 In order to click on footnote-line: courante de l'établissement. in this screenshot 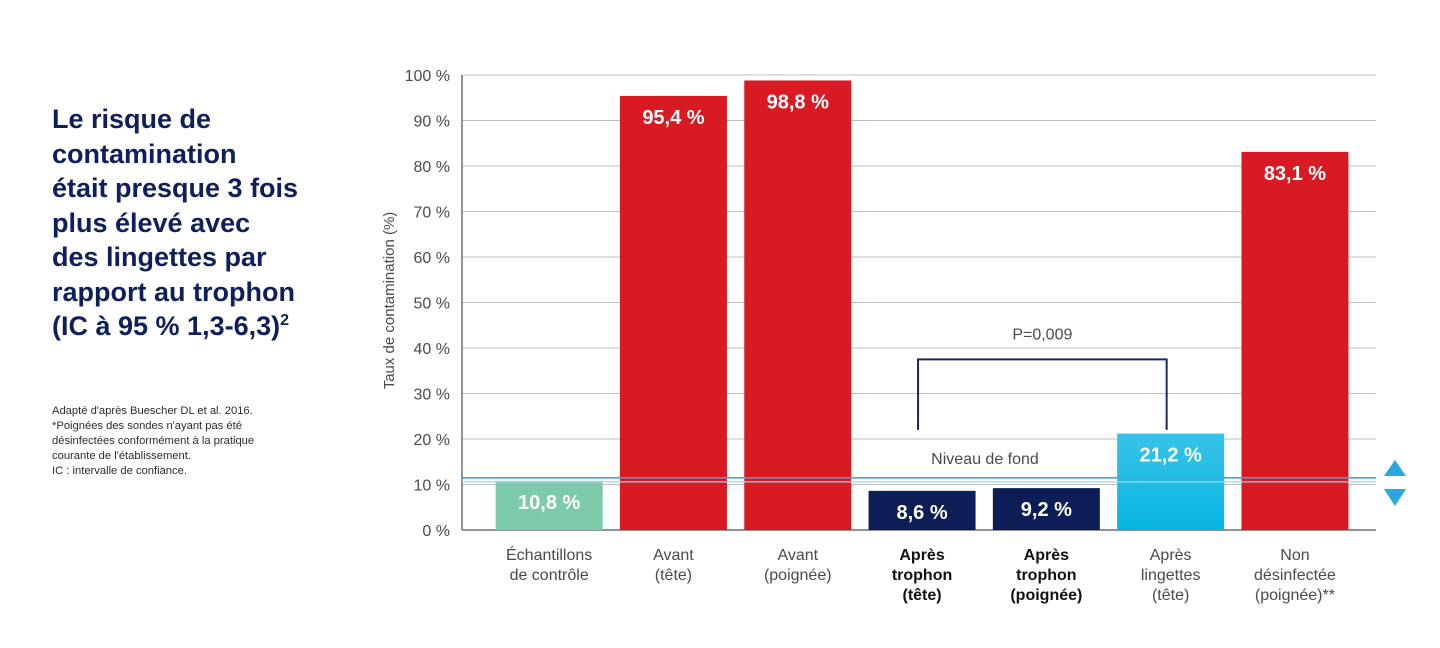, I will do `click(121, 456)`.